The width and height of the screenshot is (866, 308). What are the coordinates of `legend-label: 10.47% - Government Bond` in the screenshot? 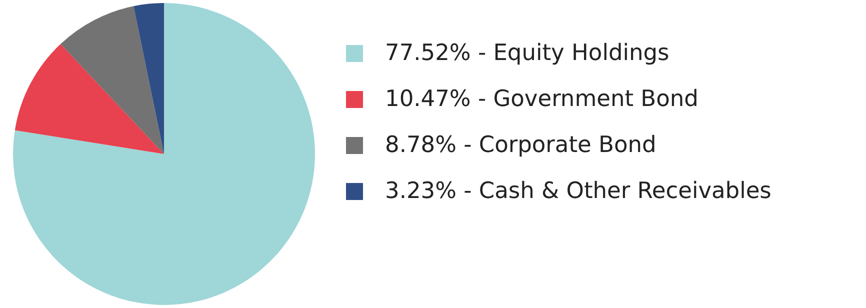 It's located at (541, 99).